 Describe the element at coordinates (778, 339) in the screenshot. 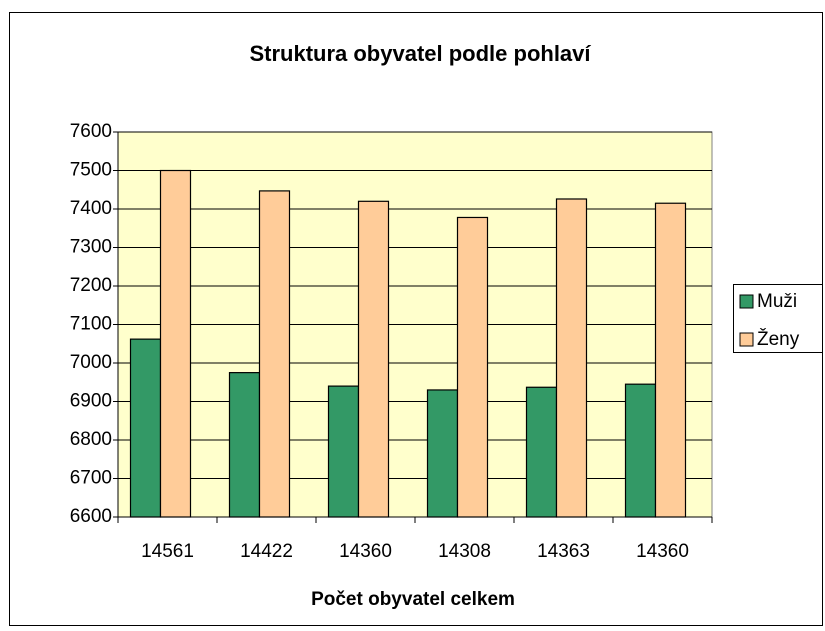

I see `legend-label: Ženy` at that location.